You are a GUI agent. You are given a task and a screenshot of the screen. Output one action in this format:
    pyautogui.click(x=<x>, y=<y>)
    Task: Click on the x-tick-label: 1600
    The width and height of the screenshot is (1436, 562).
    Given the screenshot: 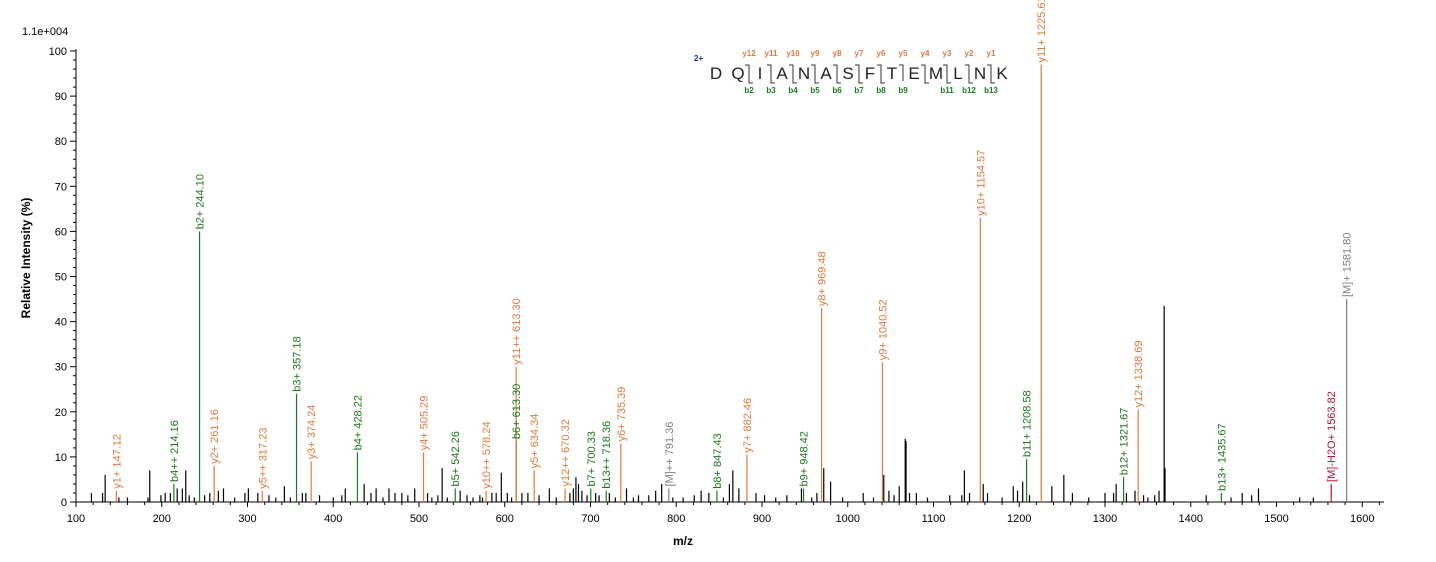 What is the action you would take?
    pyautogui.click(x=1362, y=519)
    